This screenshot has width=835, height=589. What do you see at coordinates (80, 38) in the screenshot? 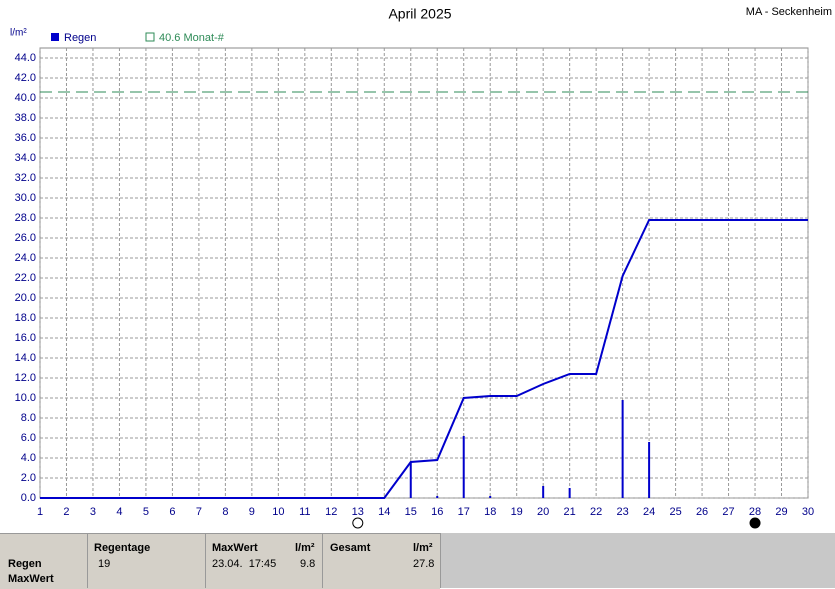
I see `legend-label: Regen` at bounding box center [80, 38].